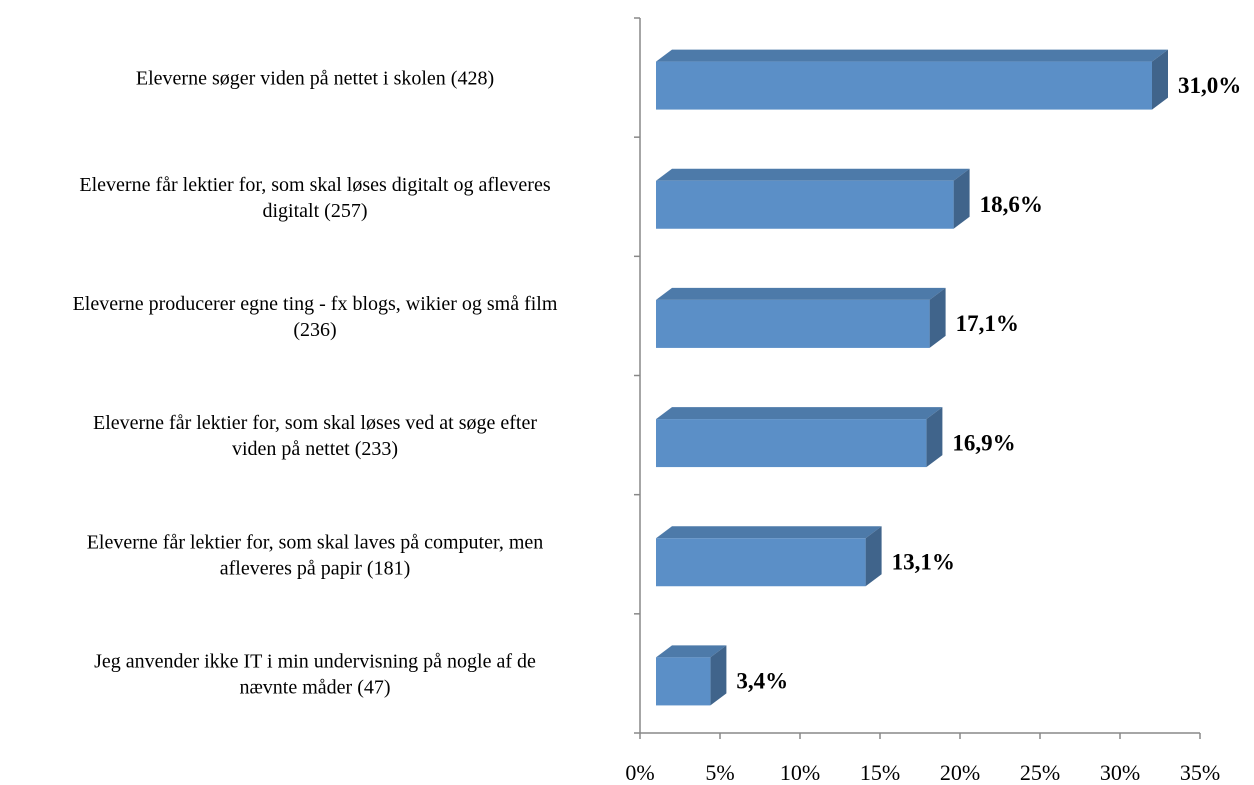  Describe the element at coordinates (987, 323) in the screenshot. I see `value-label: 17,1%` at that location.